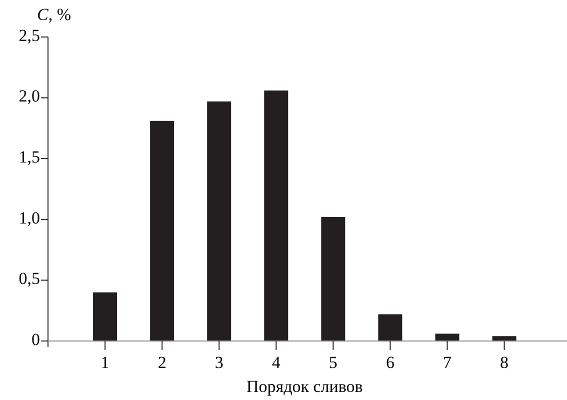 The image size is (567, 400). What do you see at coordinates (304, 386) in the screenshot?
I see `x-axis-title: Порядок сливов` at bounding box center [304, 386].